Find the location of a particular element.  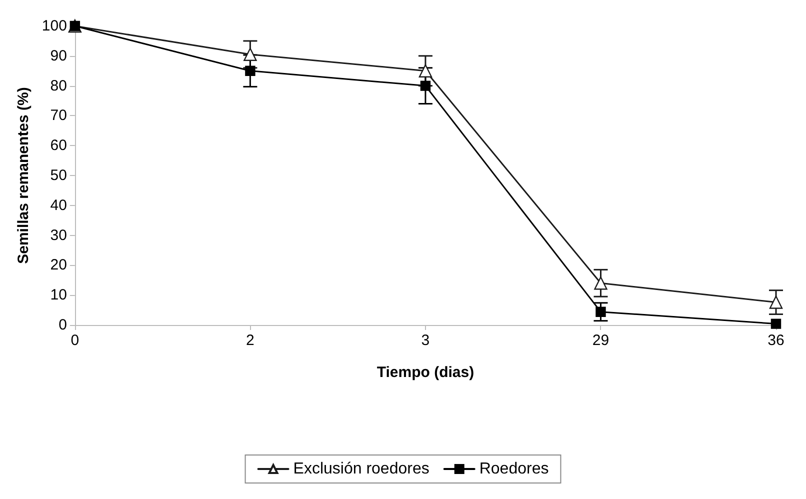

legend-label: Exclusión roedores is located at coordinates (361, 469).